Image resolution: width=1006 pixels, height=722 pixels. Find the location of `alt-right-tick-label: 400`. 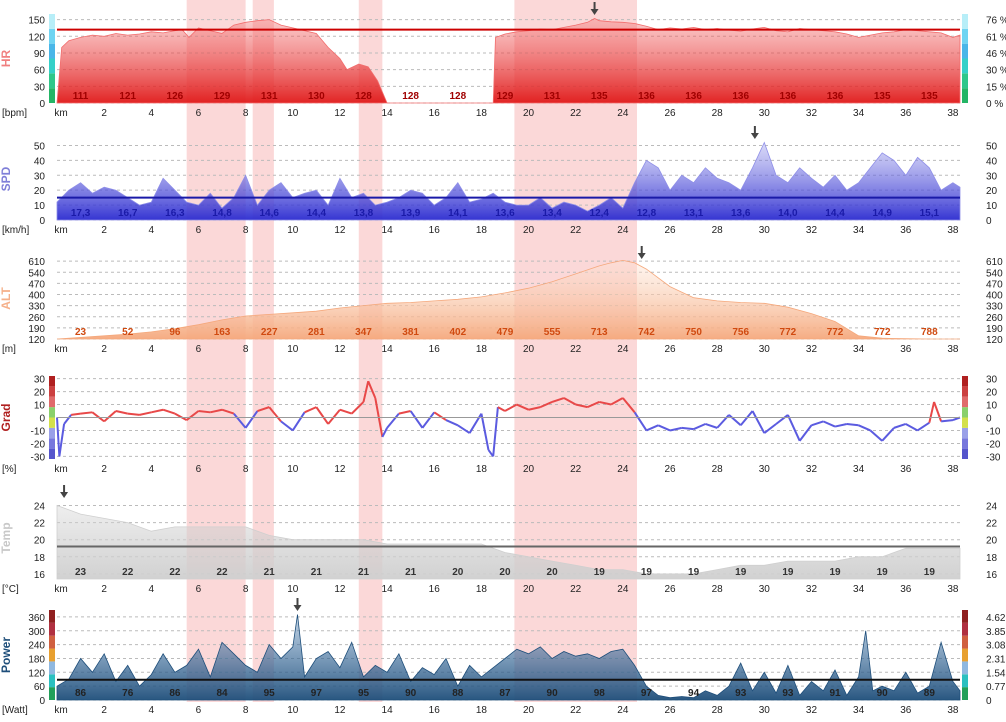

alt-right-tick-label: 400 is located at coordinates (994, 296).